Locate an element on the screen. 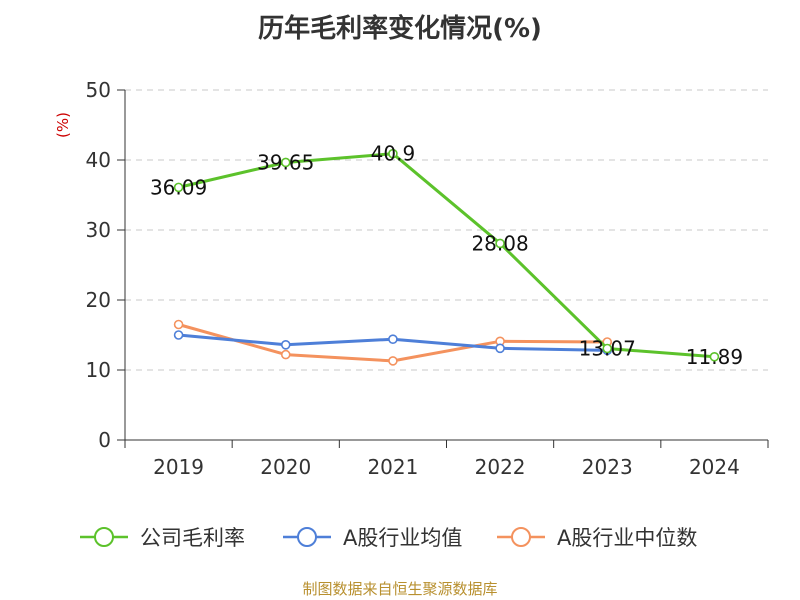  x-tick-label: 2024 is located at coordinates (714, 467).